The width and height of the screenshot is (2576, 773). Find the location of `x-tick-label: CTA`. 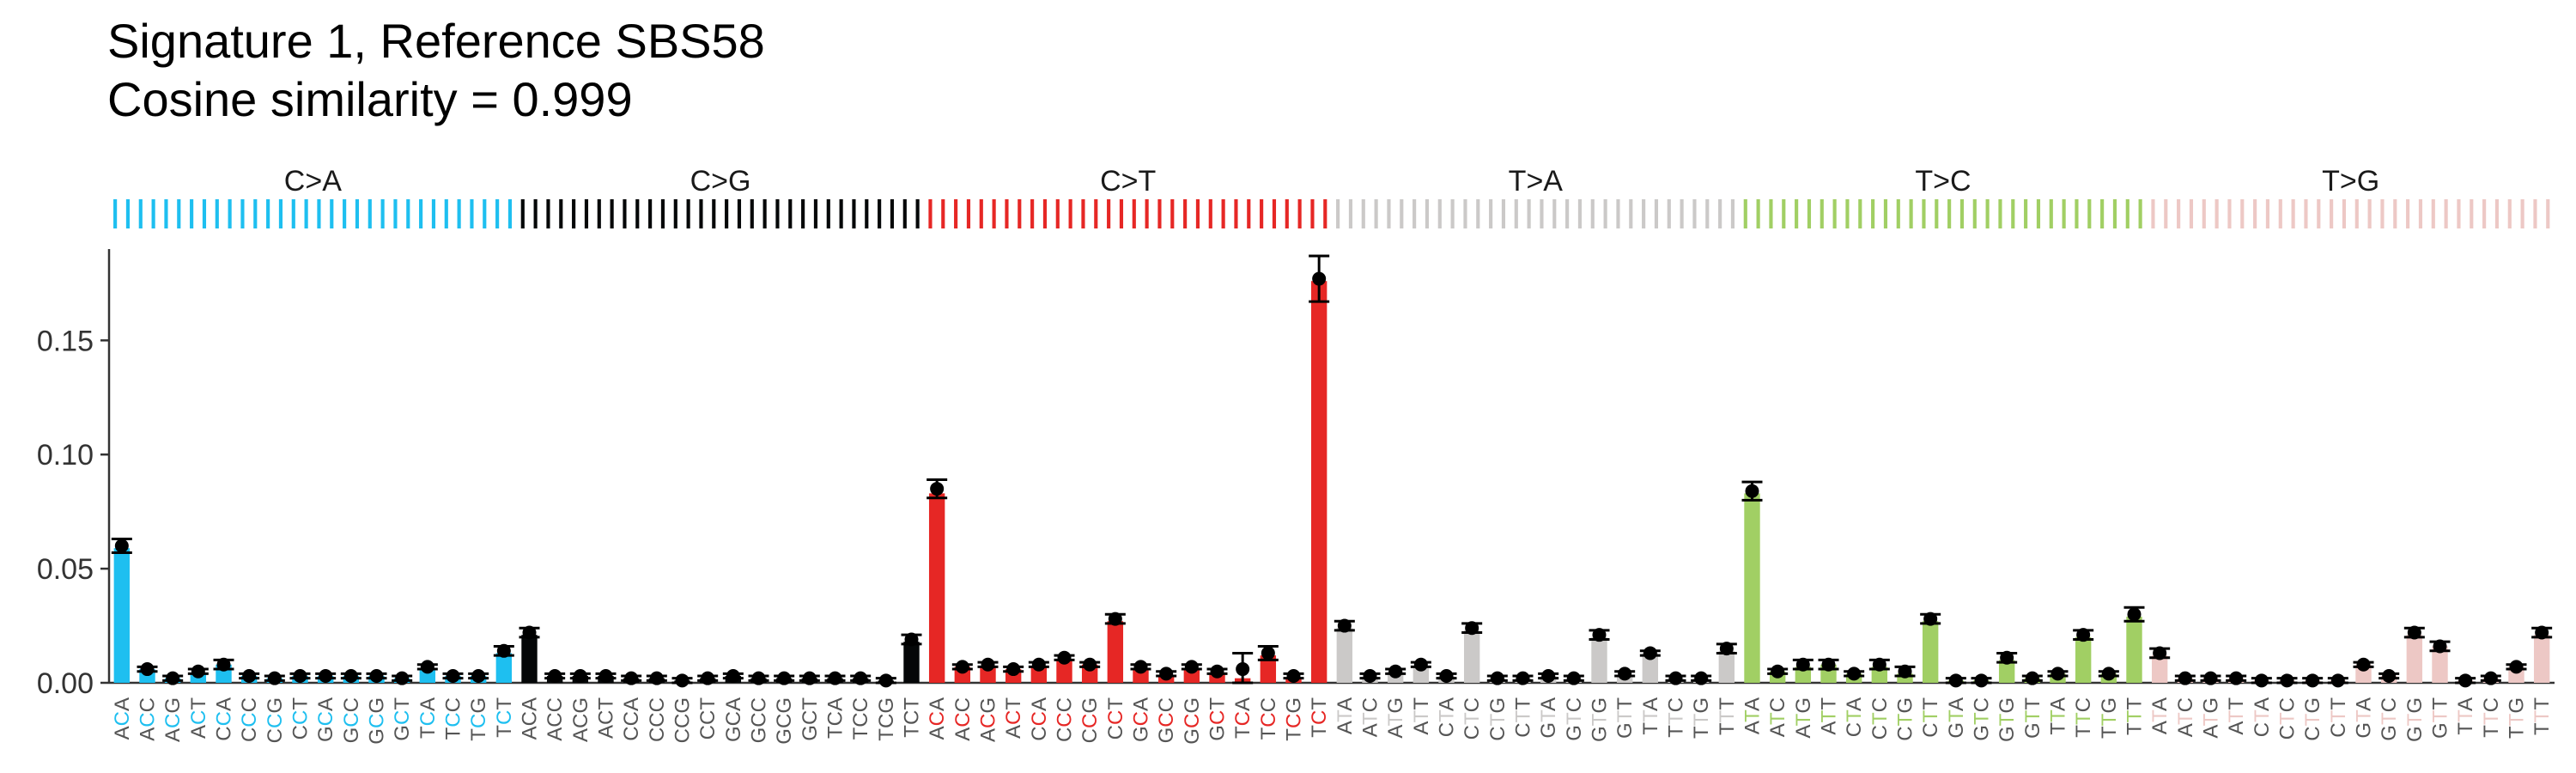

x-tick-label: CTA is located at coordinates (1448, 717).